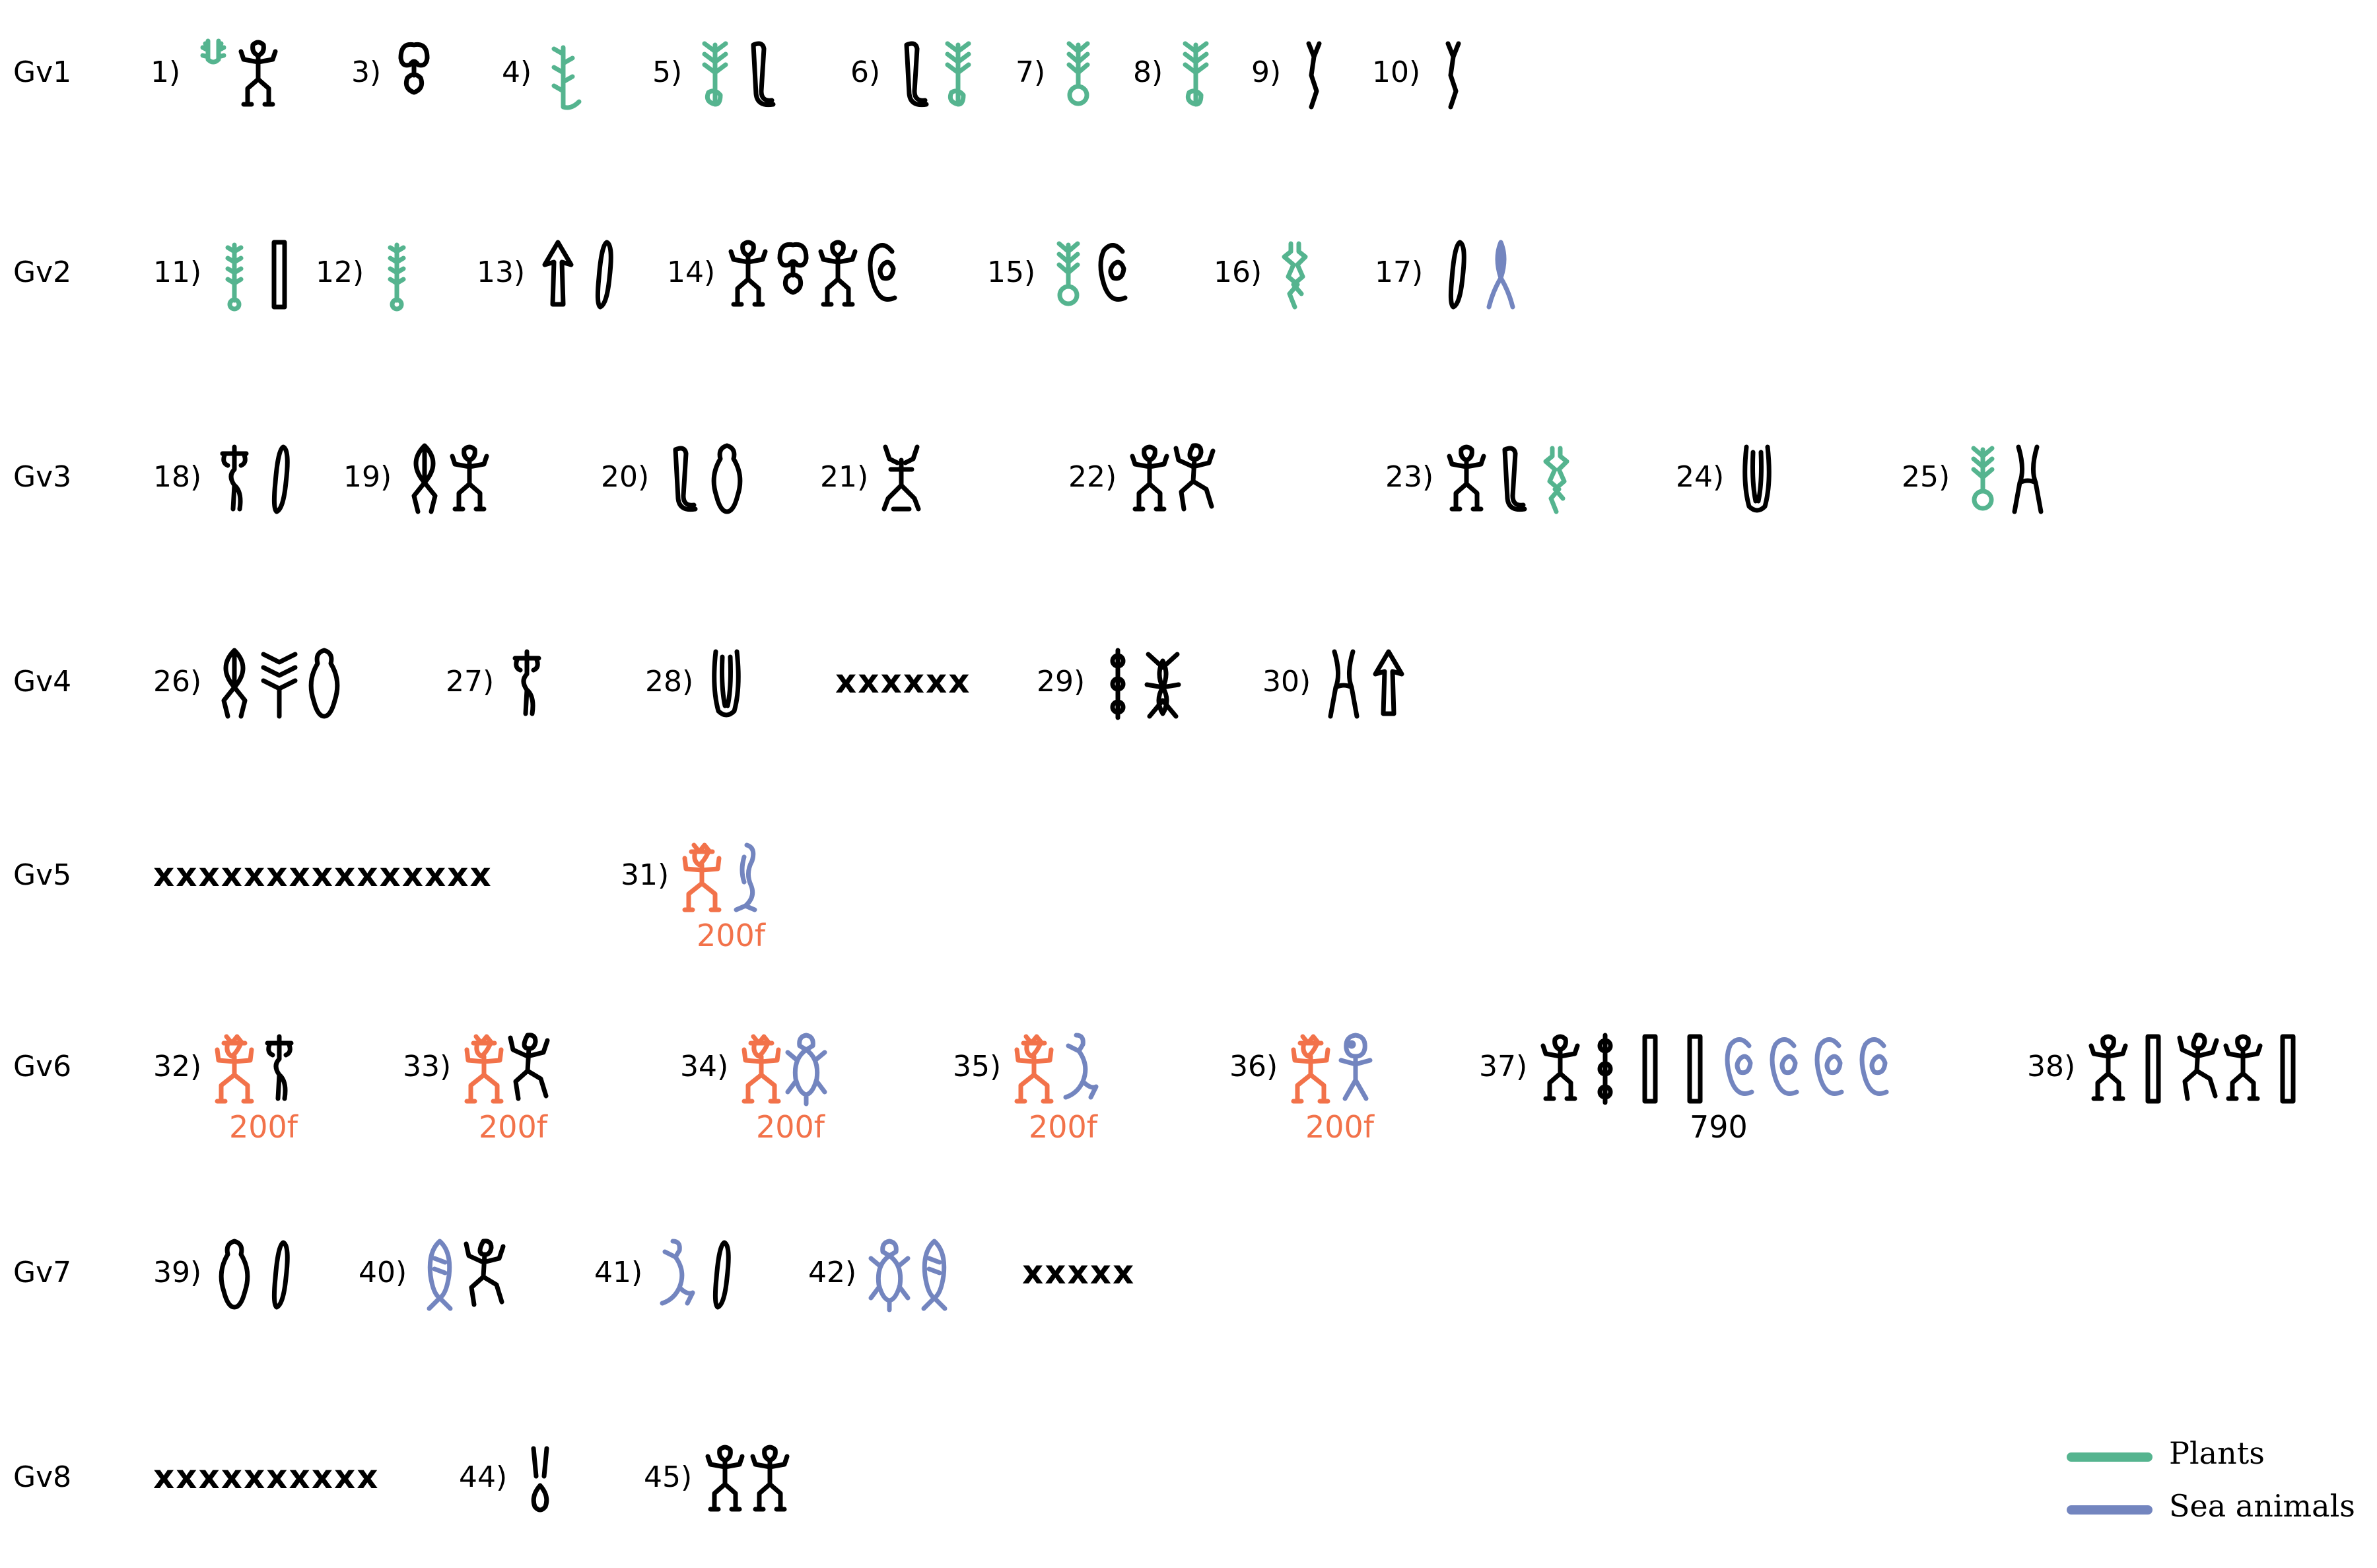  What do you see at coordinates (367, 477) in the screenshot?
I see `sequence-number: 19)` at bounding box center [367, 477].